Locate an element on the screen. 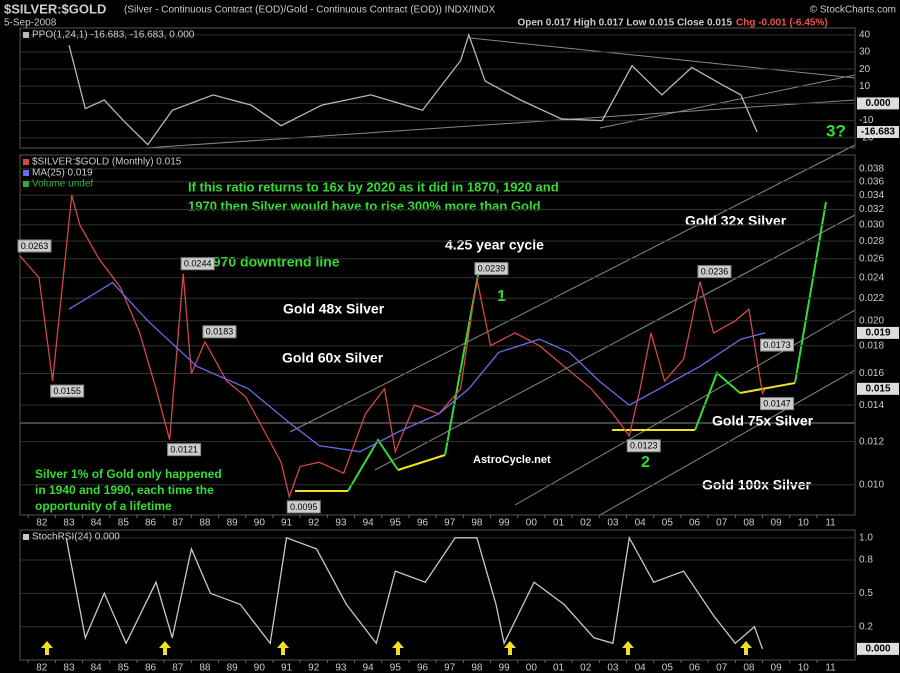 This screenshot has width=900, height=673. x-tick-label: 02 is located at coordinates (586, 668).